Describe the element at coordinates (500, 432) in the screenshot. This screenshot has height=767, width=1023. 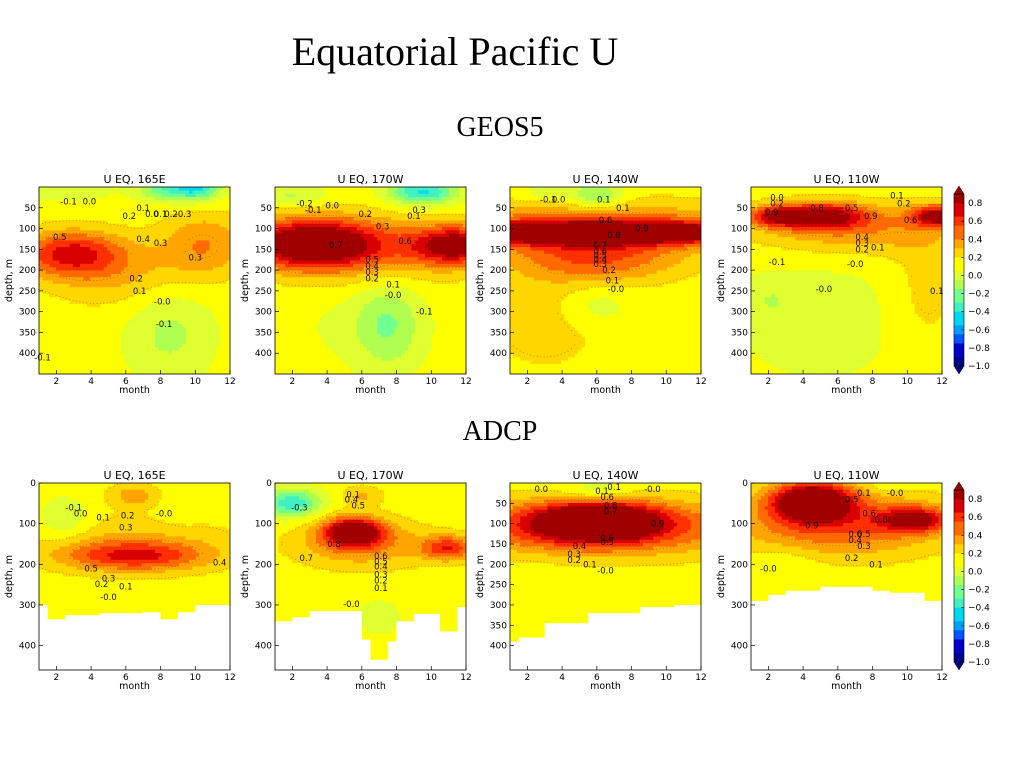
I see `section-title-adcp: ADCP` at that location.